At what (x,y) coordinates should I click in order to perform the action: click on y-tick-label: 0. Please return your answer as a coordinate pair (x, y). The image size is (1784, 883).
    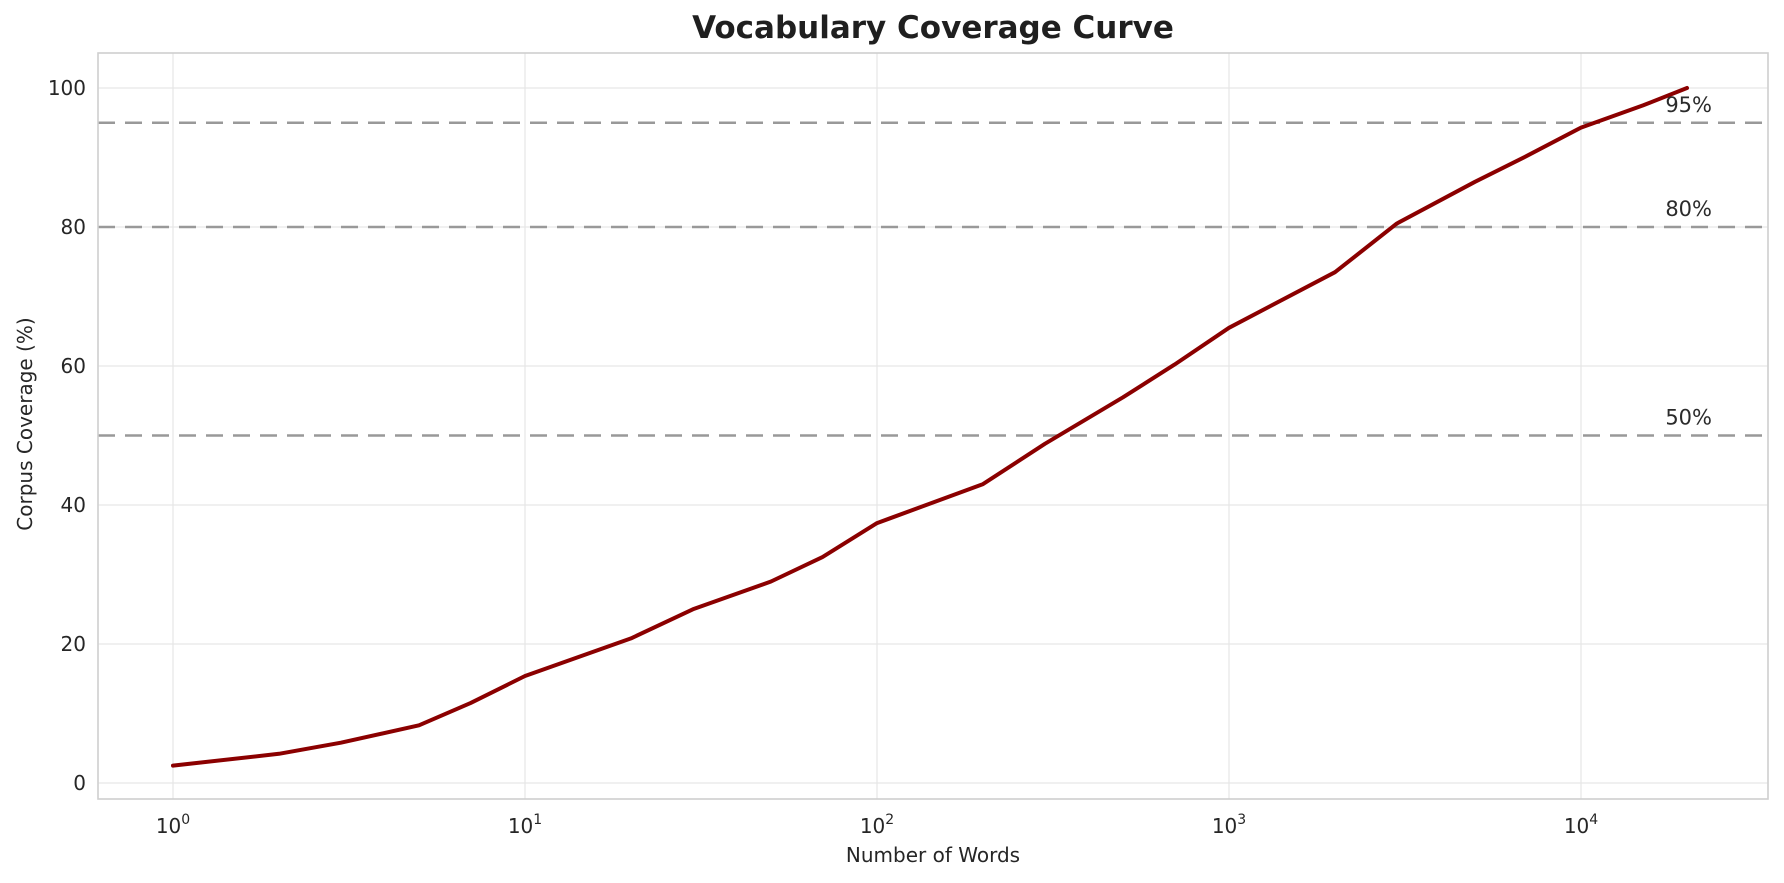
    Looking at the image, I should click on (79, 783).